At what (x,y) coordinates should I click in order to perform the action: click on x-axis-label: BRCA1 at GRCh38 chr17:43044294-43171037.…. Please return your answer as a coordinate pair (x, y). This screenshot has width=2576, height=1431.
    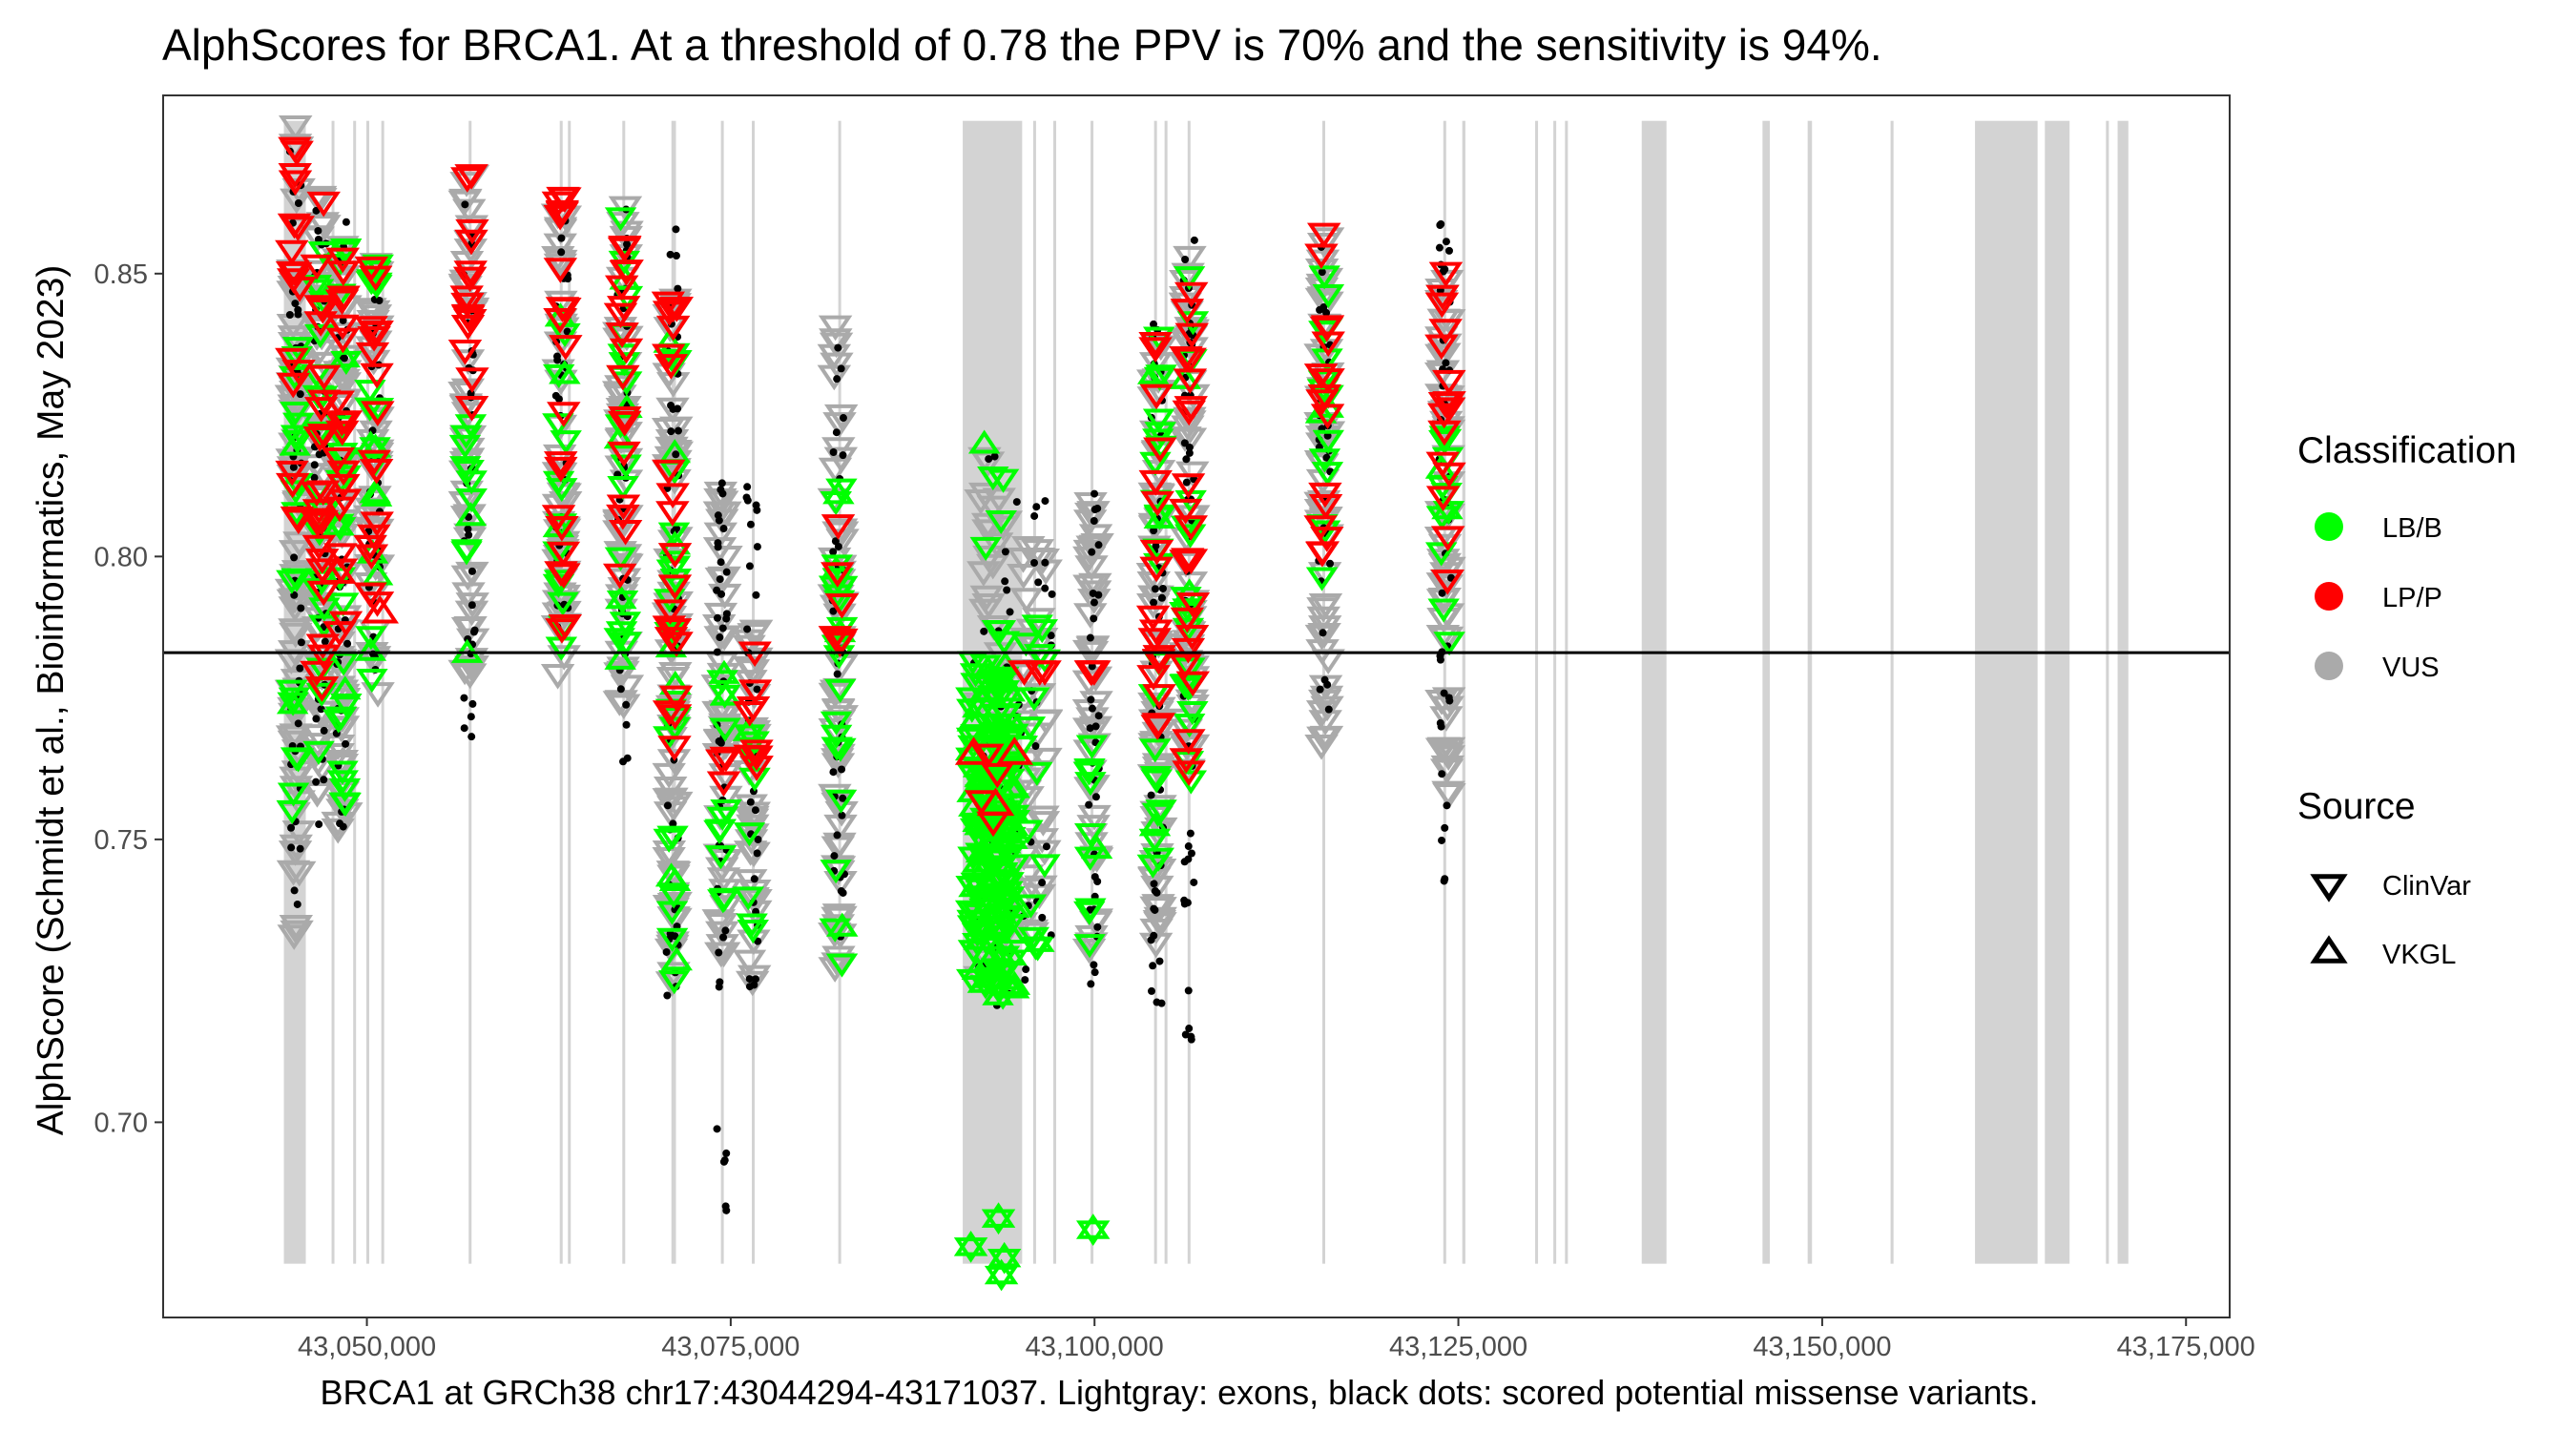
    Looking at the image, I should click on (1179, 1392).